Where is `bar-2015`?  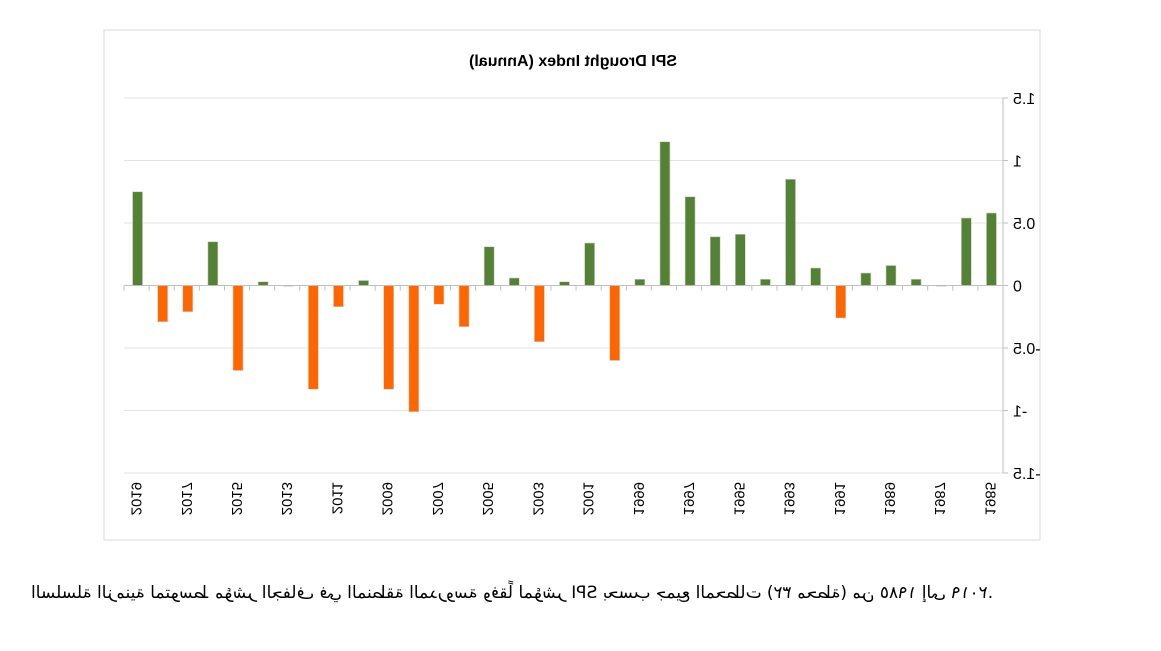 bar-2015 is located at coordinates (238, 328).